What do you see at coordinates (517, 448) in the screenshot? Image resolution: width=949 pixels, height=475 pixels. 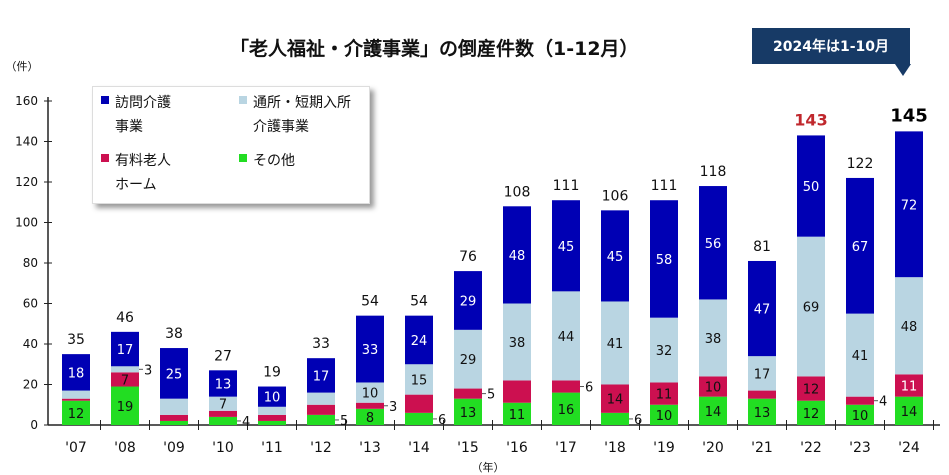 I see `x-tick-label: '16` at bounding box center [517, 448].